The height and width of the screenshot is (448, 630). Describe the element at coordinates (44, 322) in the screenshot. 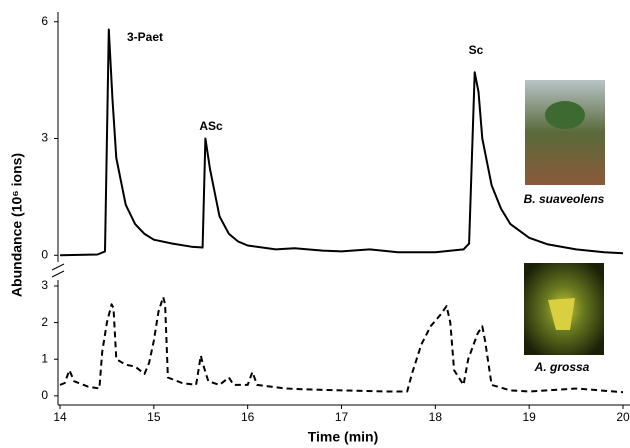

I see `y-tick-label: 2` at that location.